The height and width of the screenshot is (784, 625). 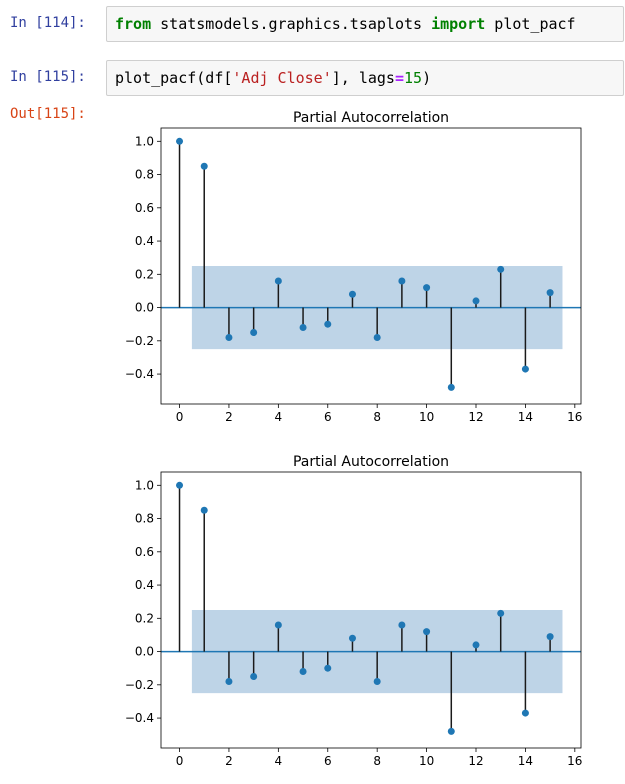 What do you see at coordinates (282, 78) in the screenshot?
I see `code-token: 'Adj Close'` at bounding box center [282, 78].